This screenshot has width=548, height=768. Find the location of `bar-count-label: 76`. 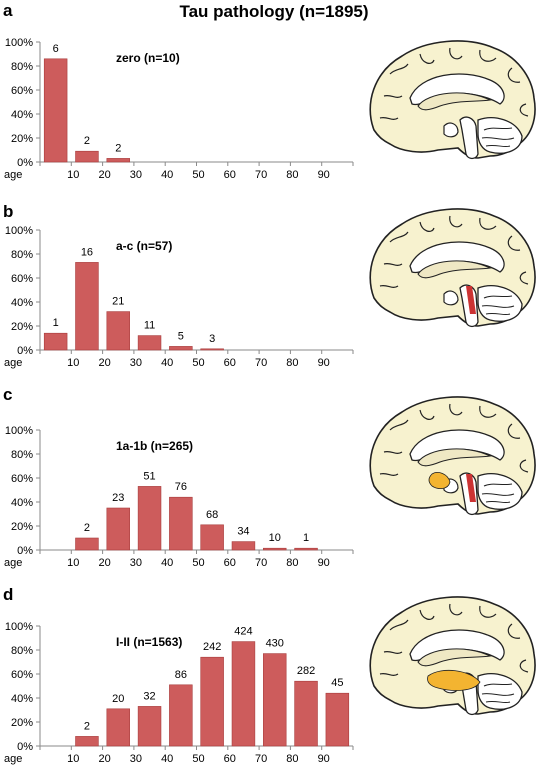

bar-count-label: 76 is located at coordinates (181, 487).